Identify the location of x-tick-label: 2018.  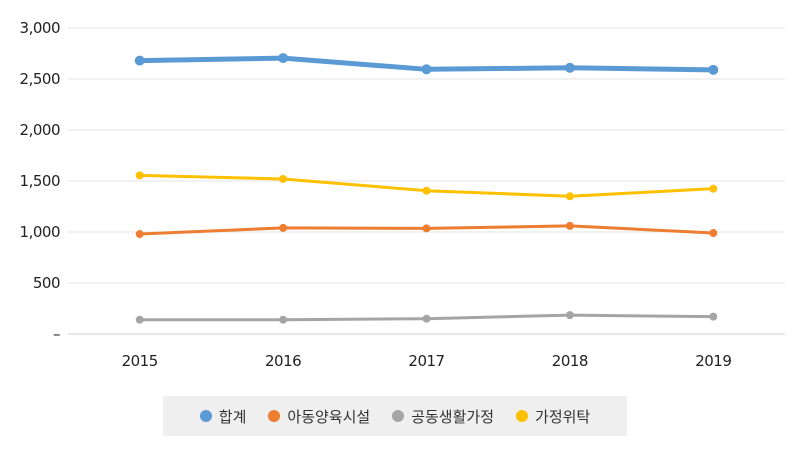
(570, 361).